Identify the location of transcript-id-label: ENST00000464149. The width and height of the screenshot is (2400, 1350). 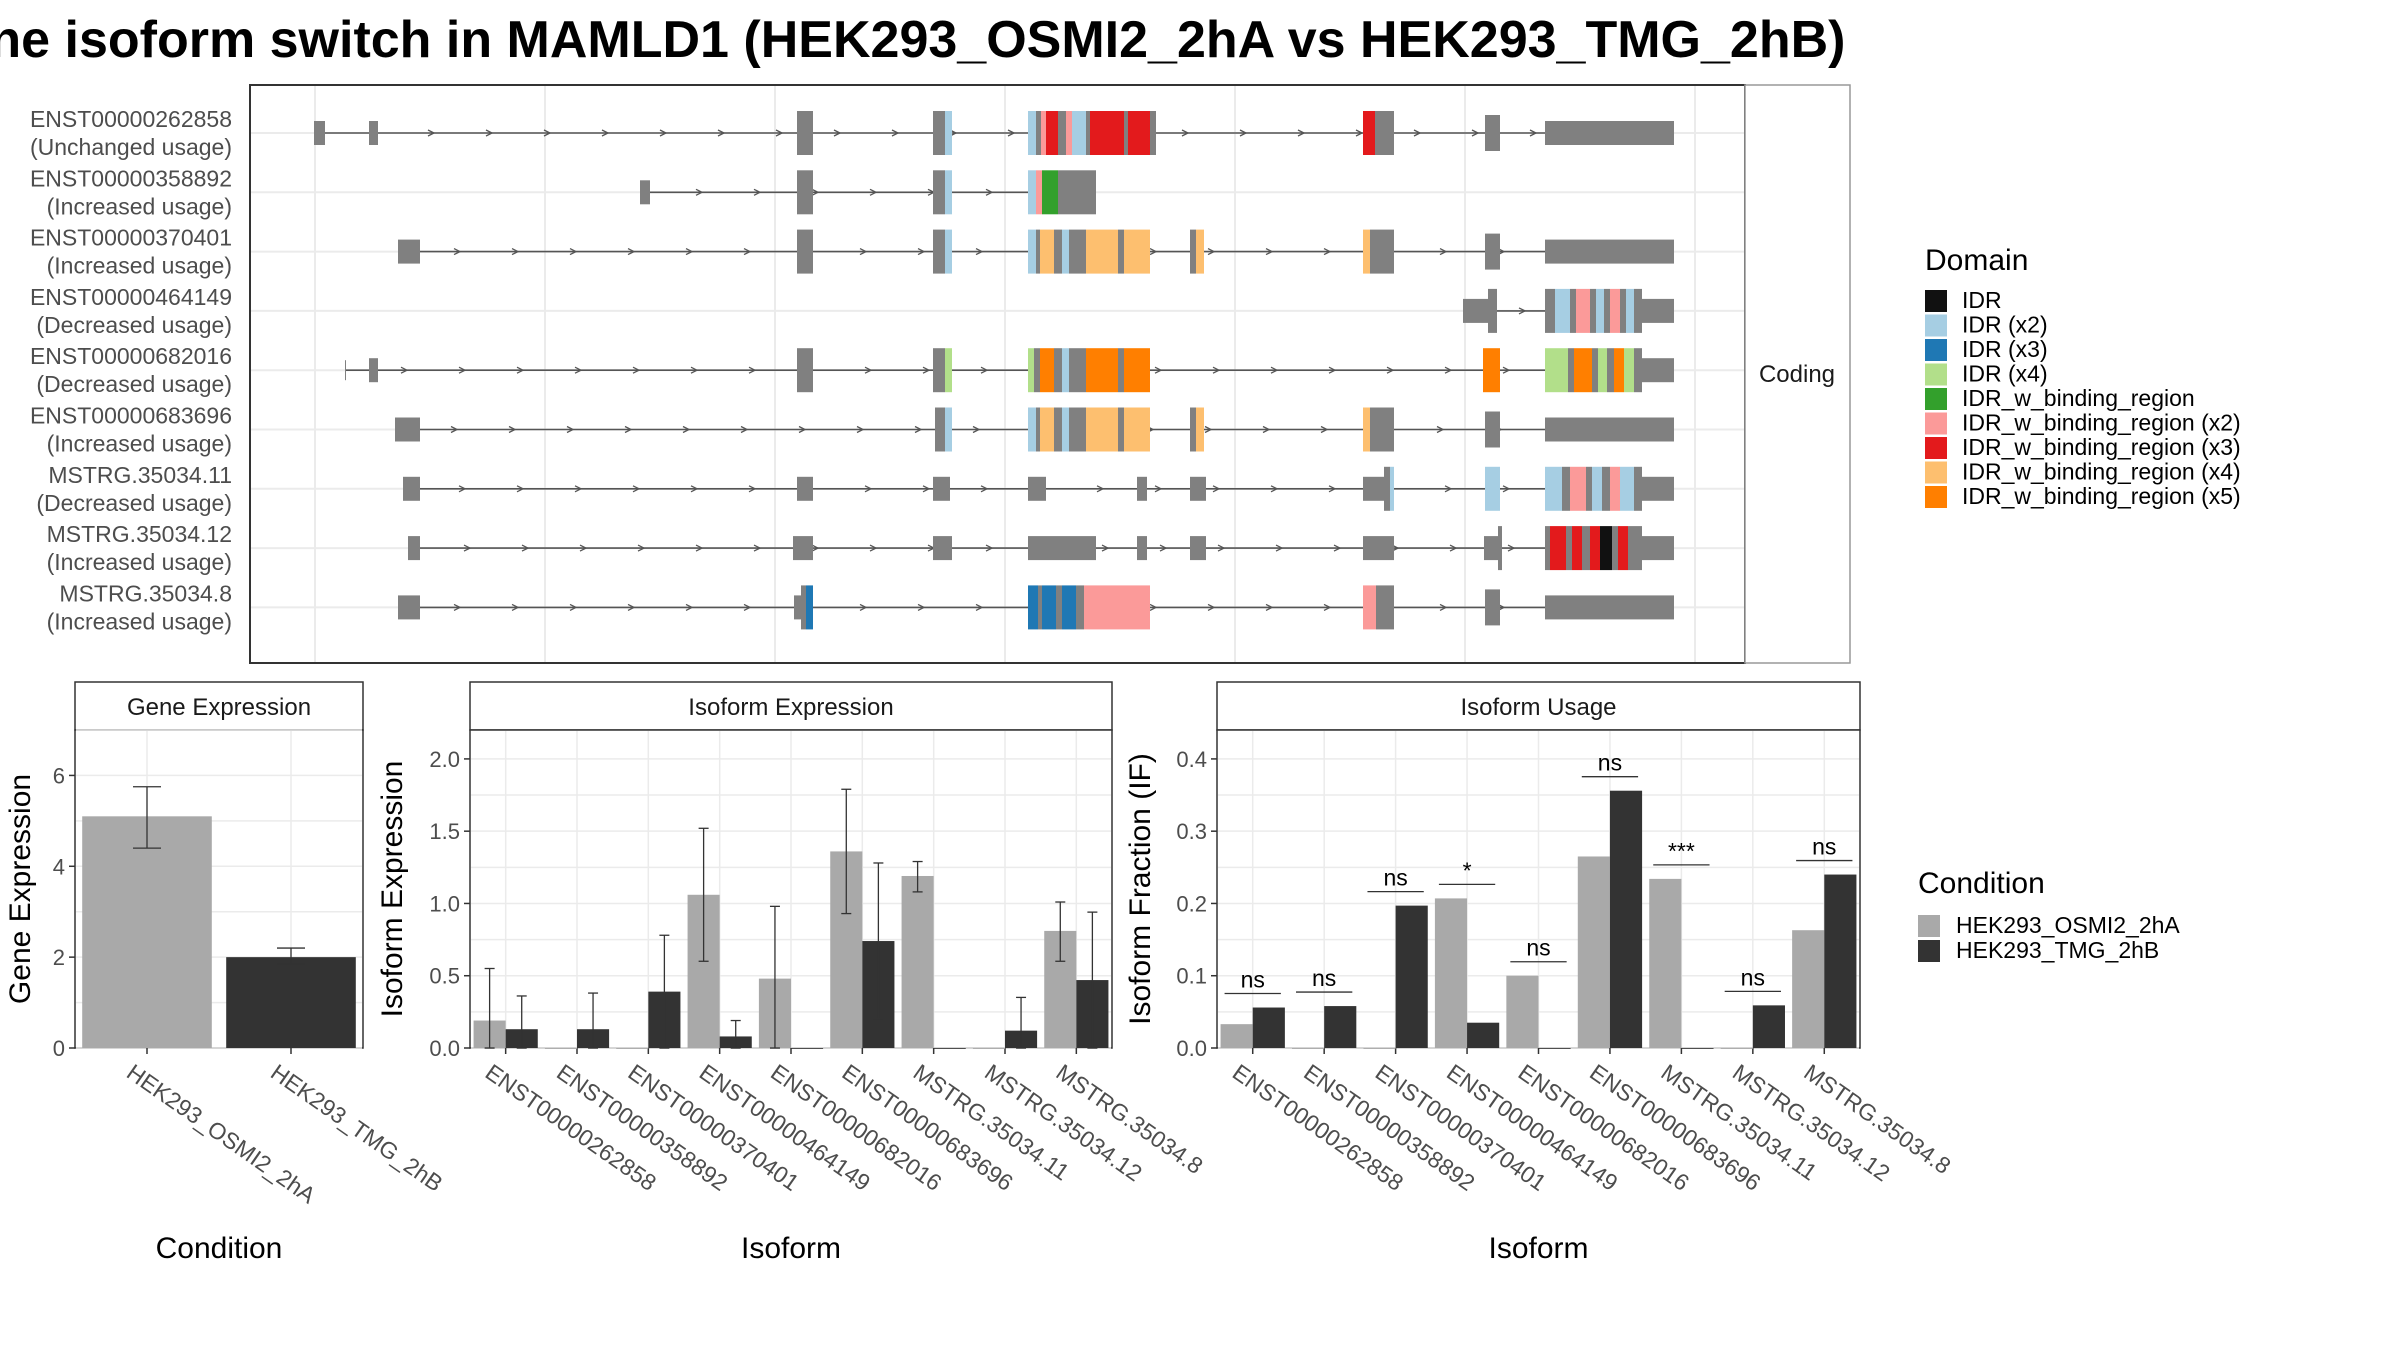
(131, 297).